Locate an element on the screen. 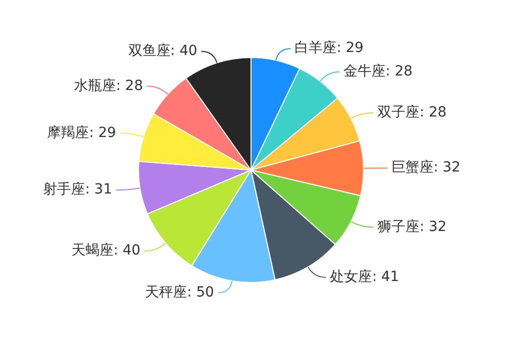 Image resolution: width=511 pixels, height=349 pixels. slice-label: 狮子座 is located at coordinates (399, 226).